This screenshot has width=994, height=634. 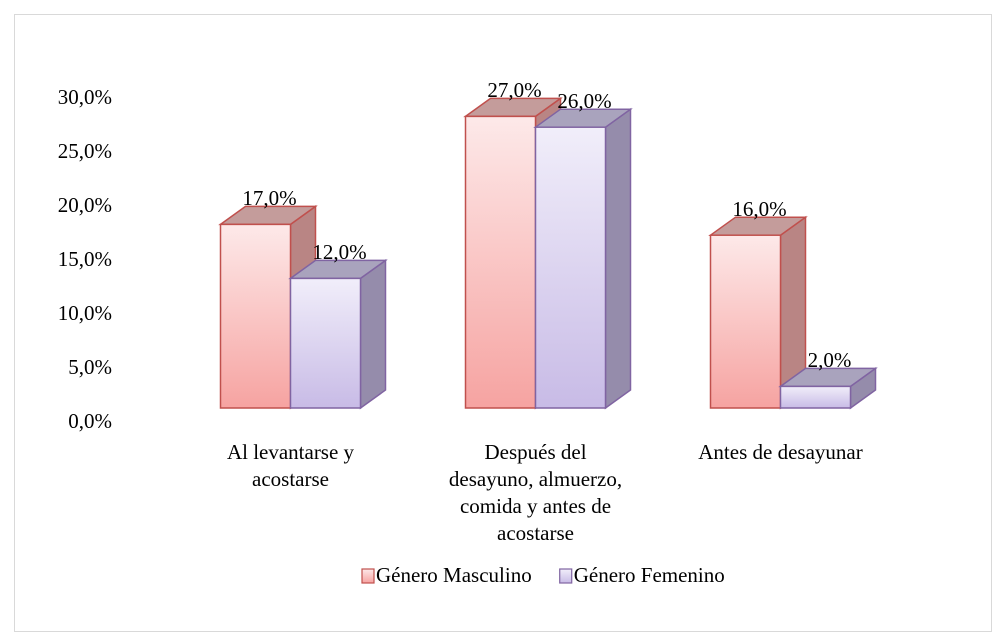 I want to click on data-label: 26,0%, so click(x=584, y=101).